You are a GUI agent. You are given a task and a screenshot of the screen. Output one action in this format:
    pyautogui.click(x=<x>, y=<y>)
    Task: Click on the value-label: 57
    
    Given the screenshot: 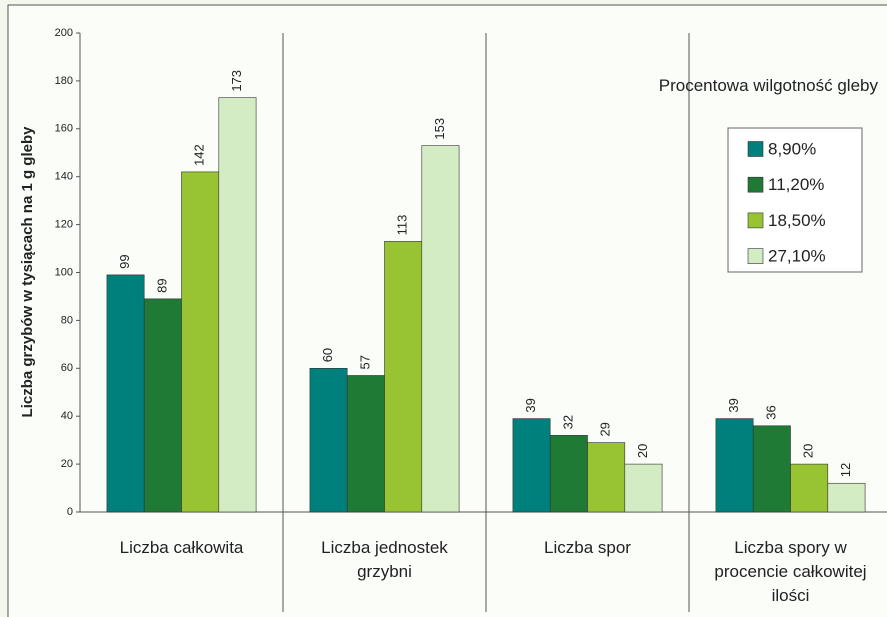 What is the action you would take?
    pyautogui.click(x=364, y=362)
    